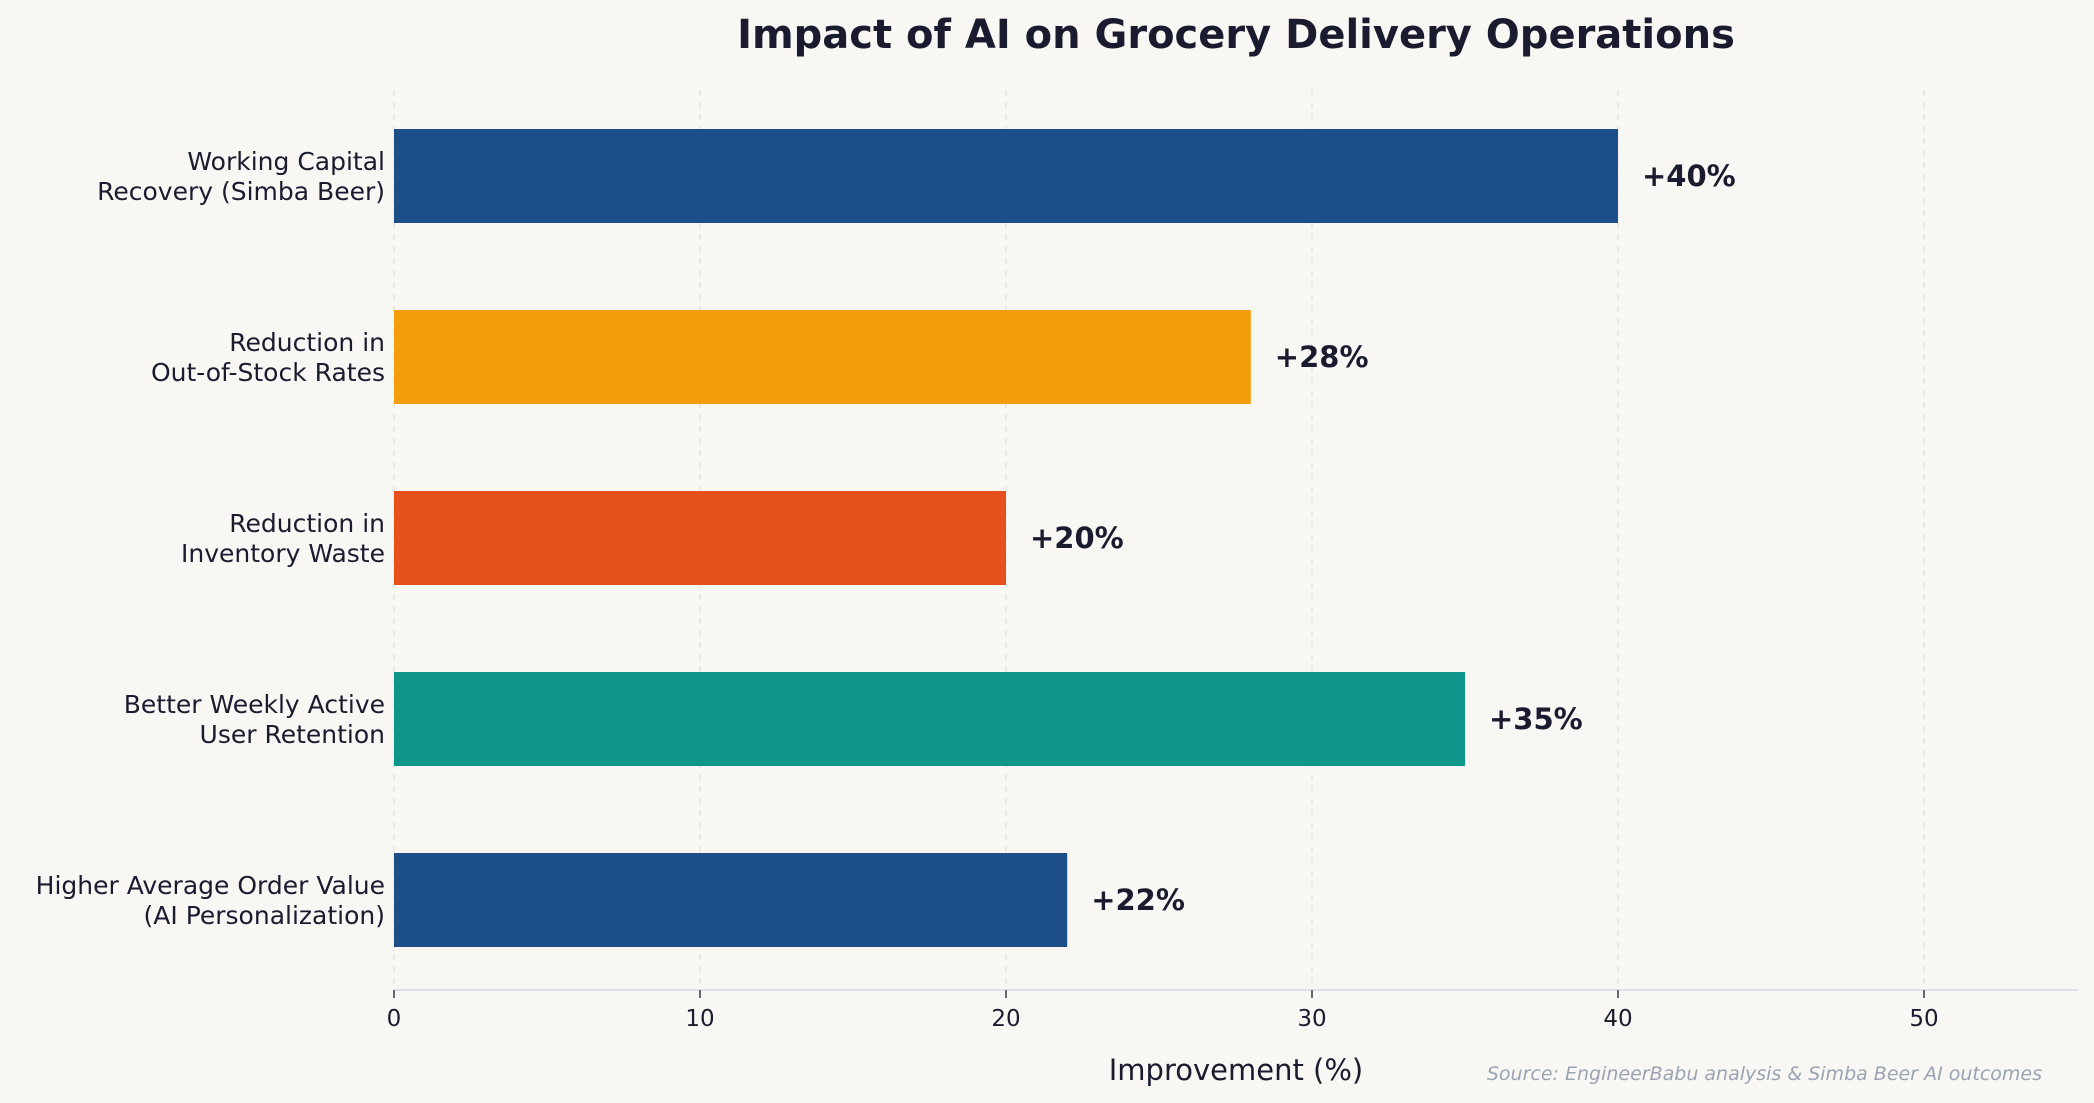 The height and width of the screenshot is (1103, 2094). What do you see at coordinates (210, 885) in the screenshot?
I see `category-label: Higher Average Order Value` at bounding box center [210, 885].